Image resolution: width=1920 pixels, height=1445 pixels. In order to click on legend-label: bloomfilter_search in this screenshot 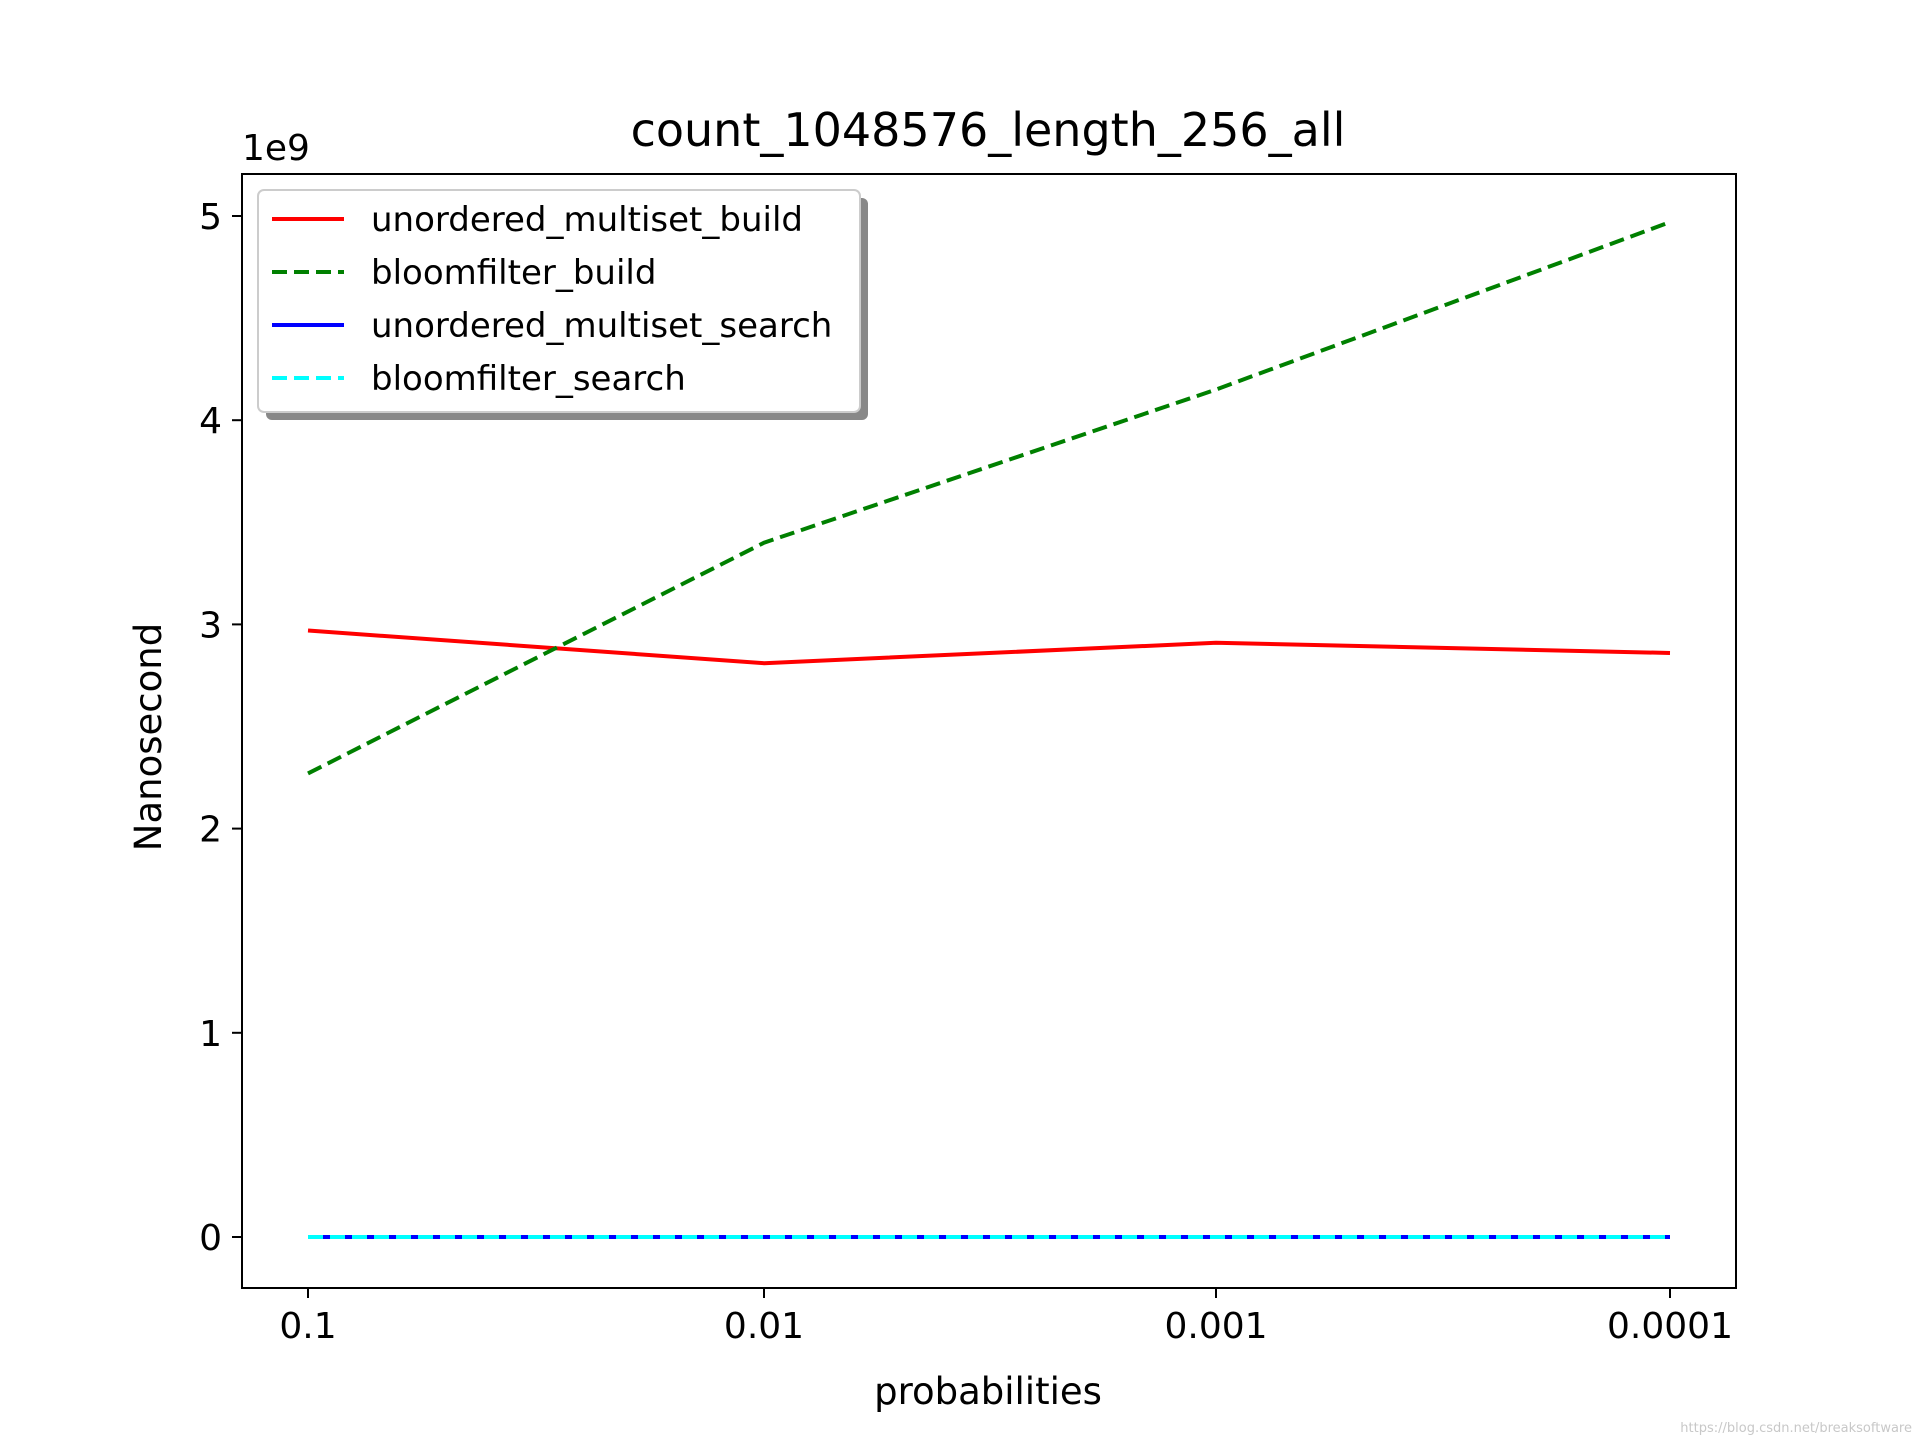, I will do `click(528, 379)`.